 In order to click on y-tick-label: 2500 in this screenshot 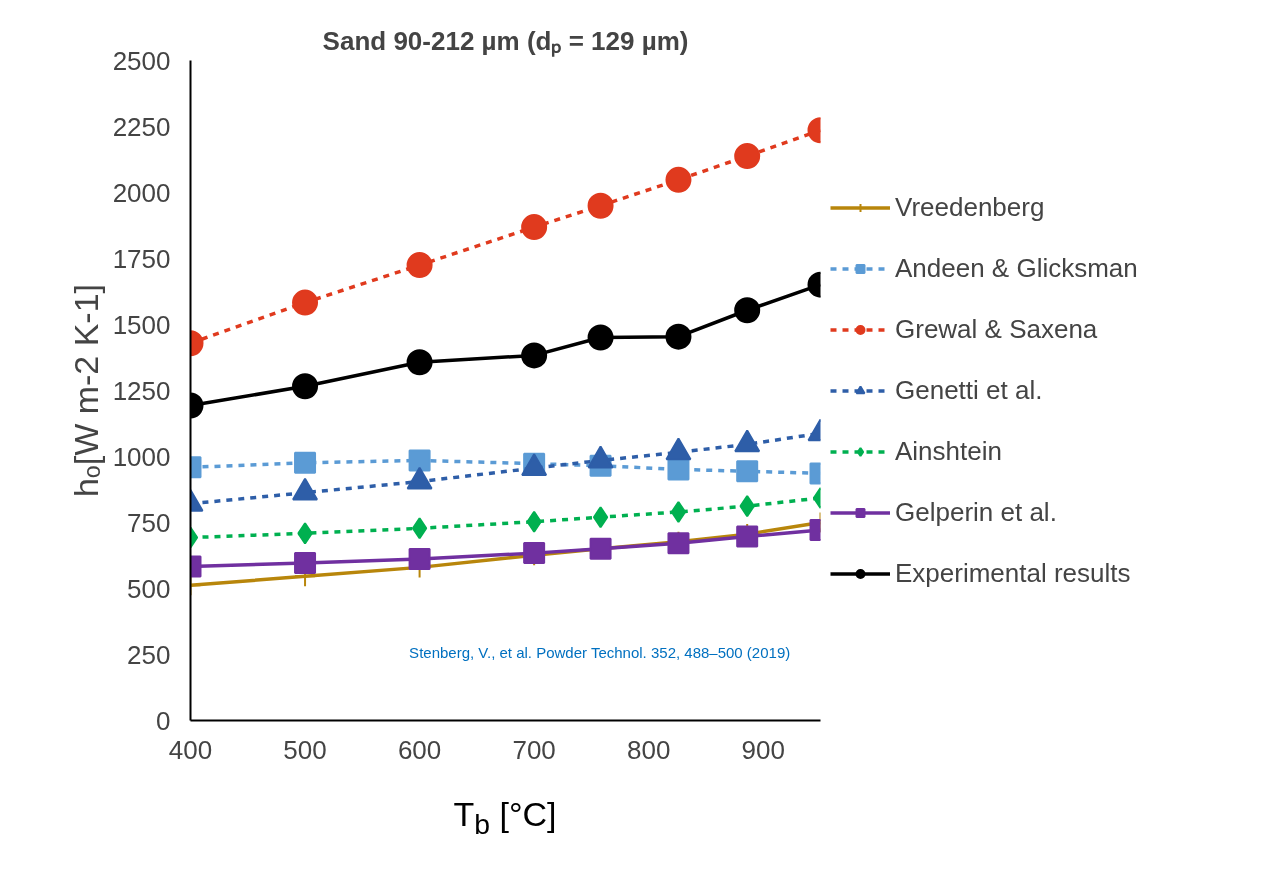, I will do `click(141, 60)`.